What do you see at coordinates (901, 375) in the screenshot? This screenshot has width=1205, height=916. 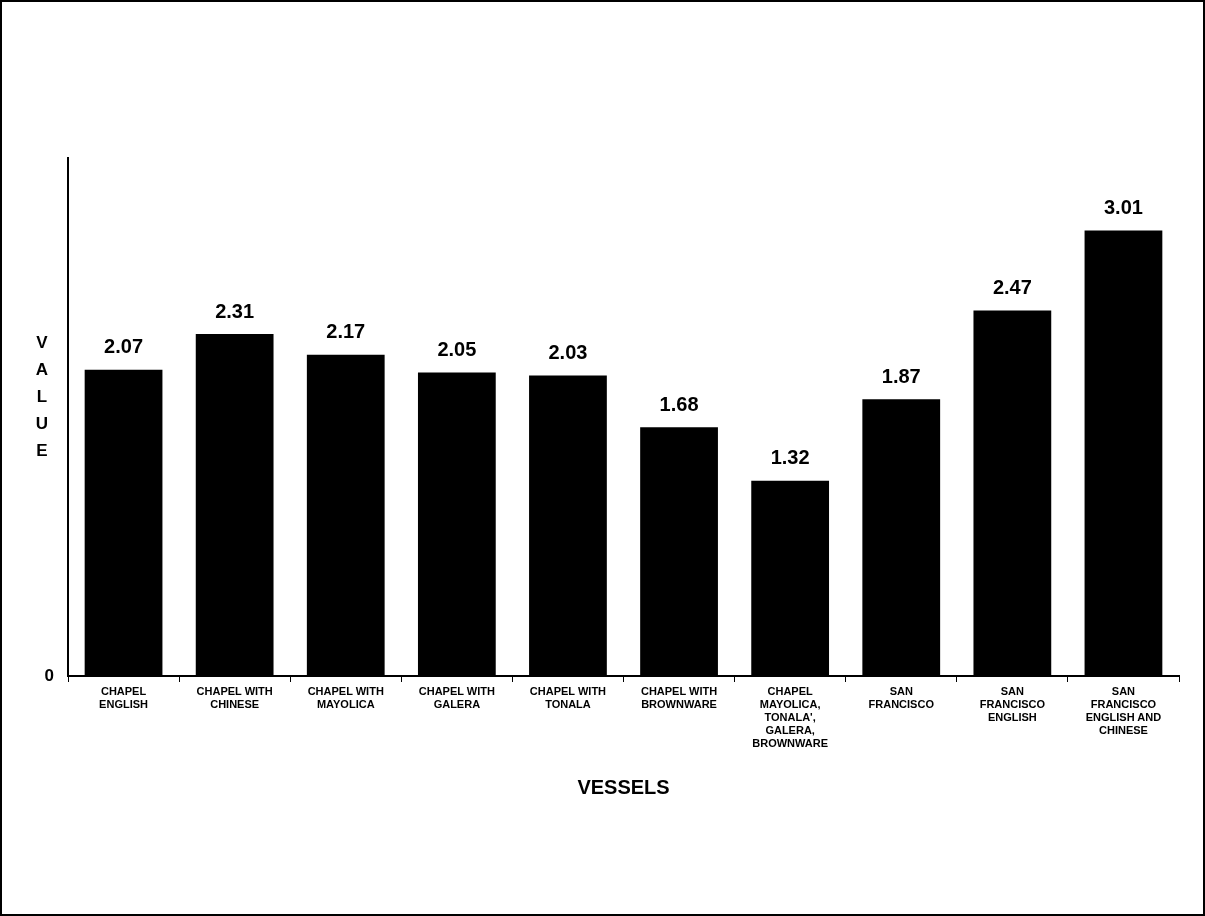 I see `data-label: 1.87` at bounding box center [901, 375].